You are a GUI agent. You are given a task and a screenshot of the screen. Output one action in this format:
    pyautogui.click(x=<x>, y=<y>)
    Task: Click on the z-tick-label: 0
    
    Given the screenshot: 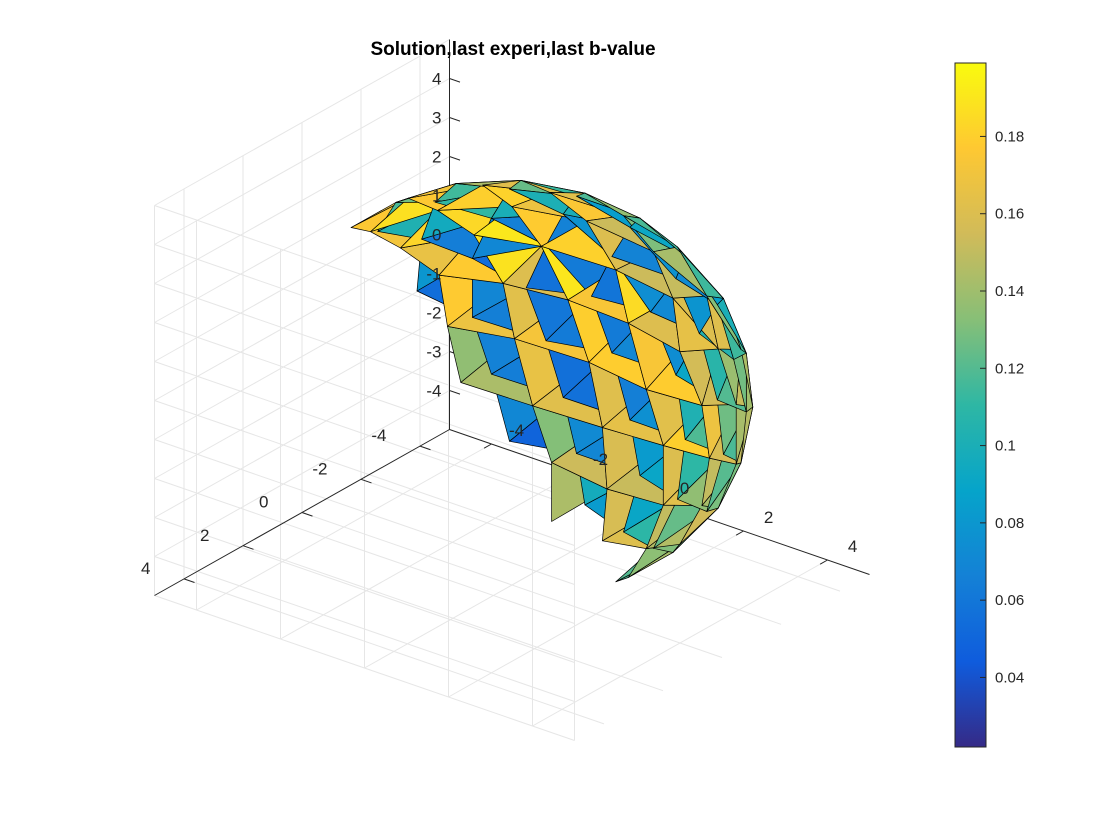 What is the action you would take?
    pyautogui.click(x=436, y=235)
    